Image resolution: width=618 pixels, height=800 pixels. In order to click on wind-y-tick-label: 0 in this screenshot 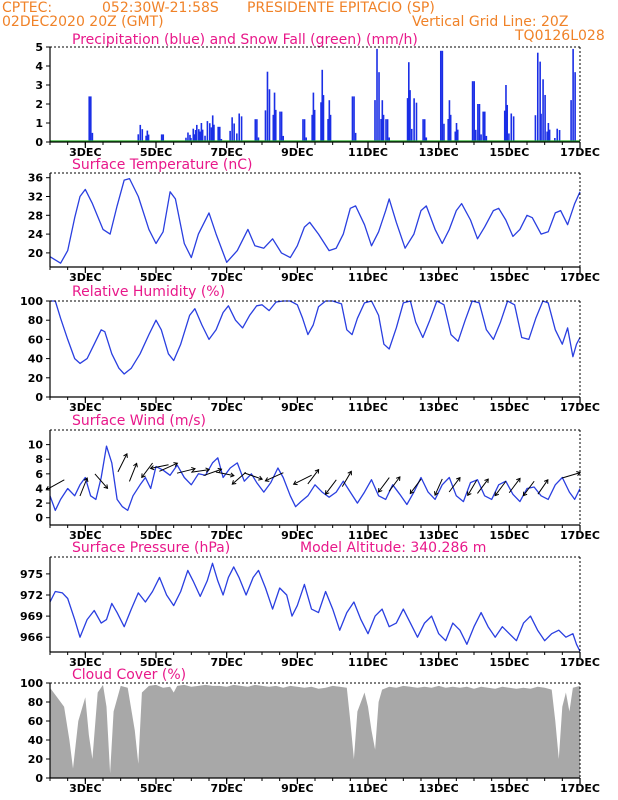, I will do `click(39, 518)`.